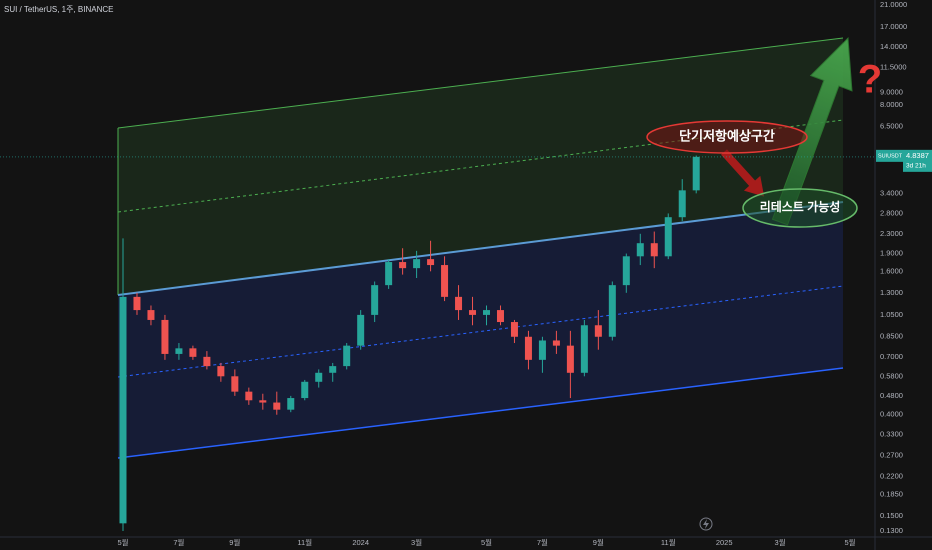 Image resolution: width=932 pixels, height=550 pixels. Describe the element at coordinates (891, 515) in the screenshot. I see `y-tick-label: 0.1500` at that location.